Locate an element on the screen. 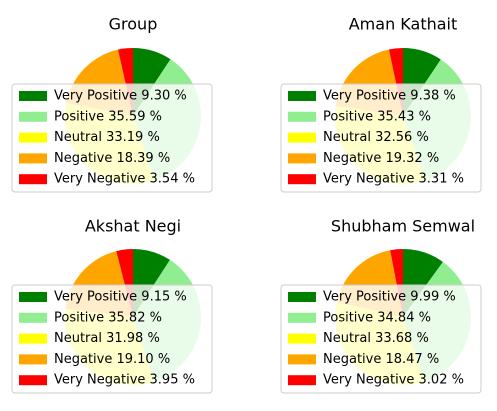 Image resolution: width=497 pixels, height=411 pixels. legend-label: Positive 35.43 % is located at coordinates (377, 116).